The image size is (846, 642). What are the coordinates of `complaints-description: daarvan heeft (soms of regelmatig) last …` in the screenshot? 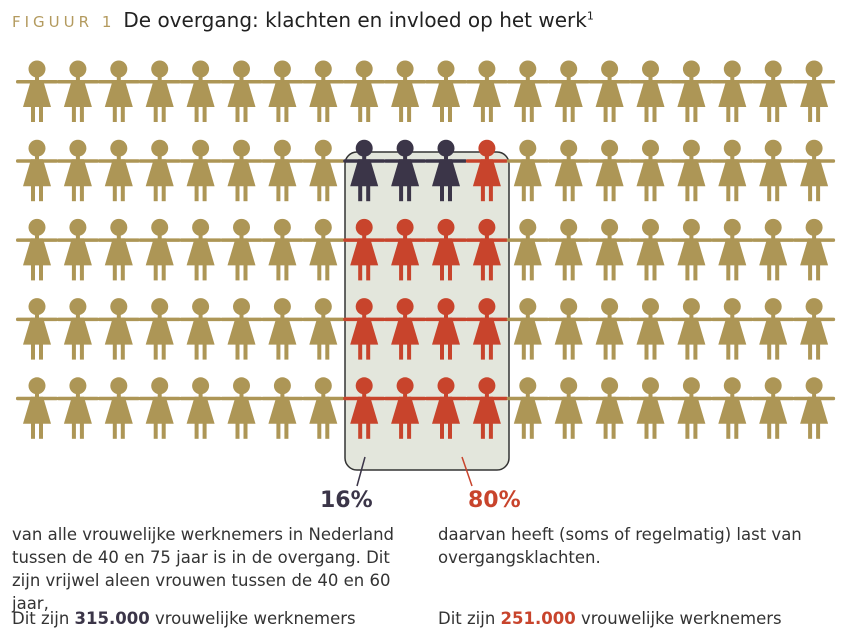 It's located at (620, 546).